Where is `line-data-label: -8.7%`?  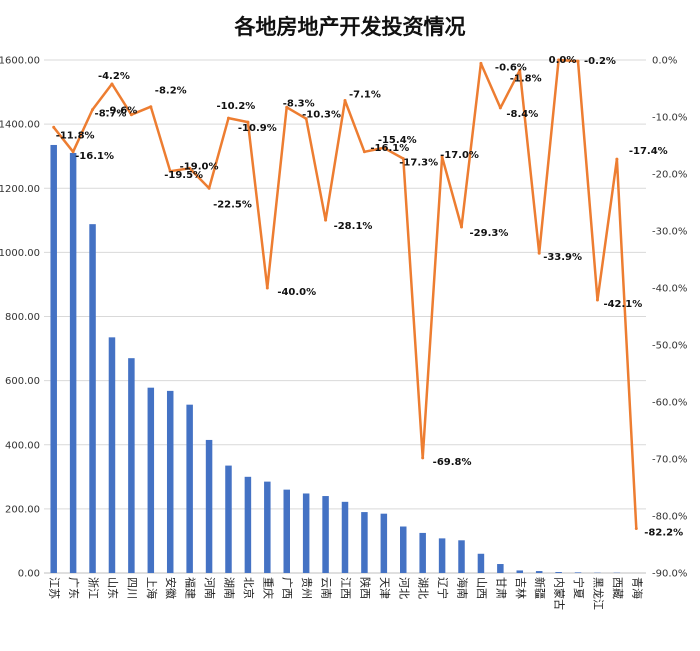 line-data-label: -8.7% is located at coordinates (111, 114).